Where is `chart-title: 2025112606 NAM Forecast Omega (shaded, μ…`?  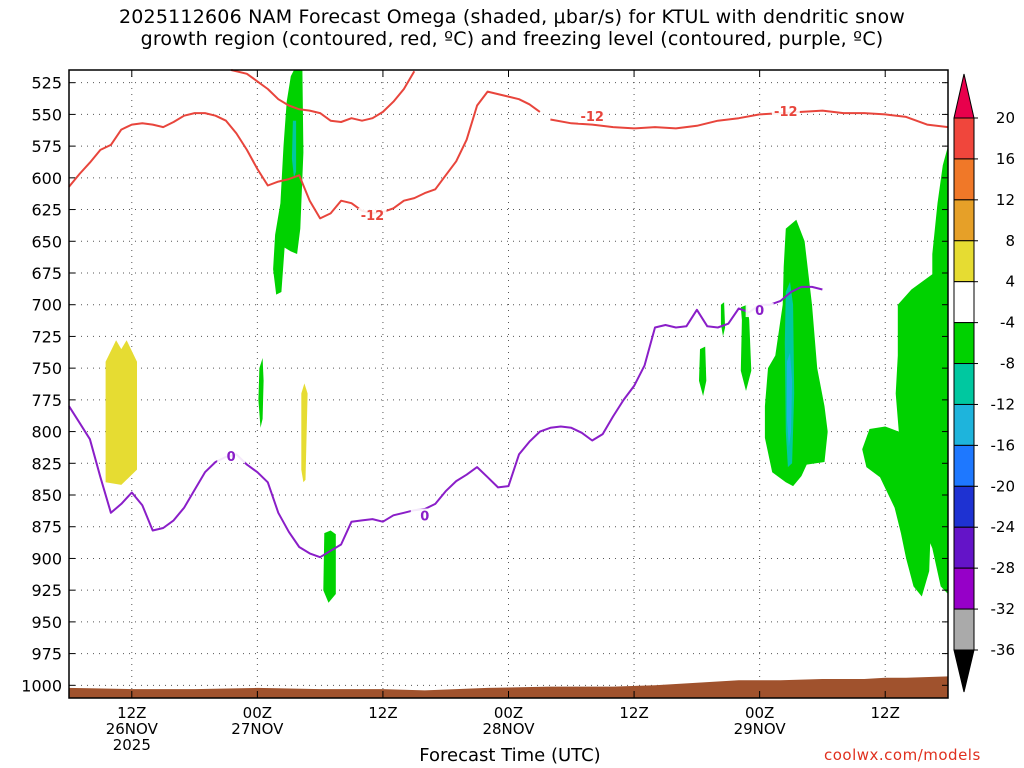
chart-title: 2025112606 NAM Forecast Omega (shaded, μ… is located at coordinates (512, 28).